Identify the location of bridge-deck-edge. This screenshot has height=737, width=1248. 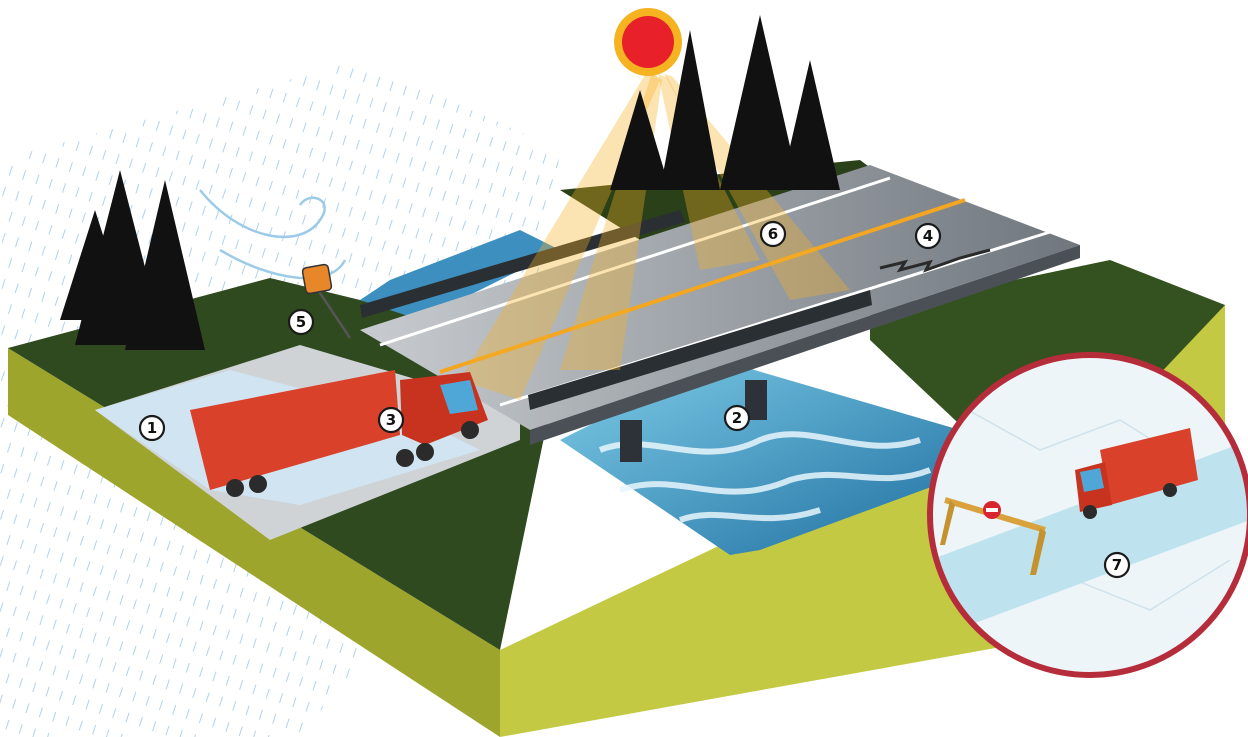
(805, 345).